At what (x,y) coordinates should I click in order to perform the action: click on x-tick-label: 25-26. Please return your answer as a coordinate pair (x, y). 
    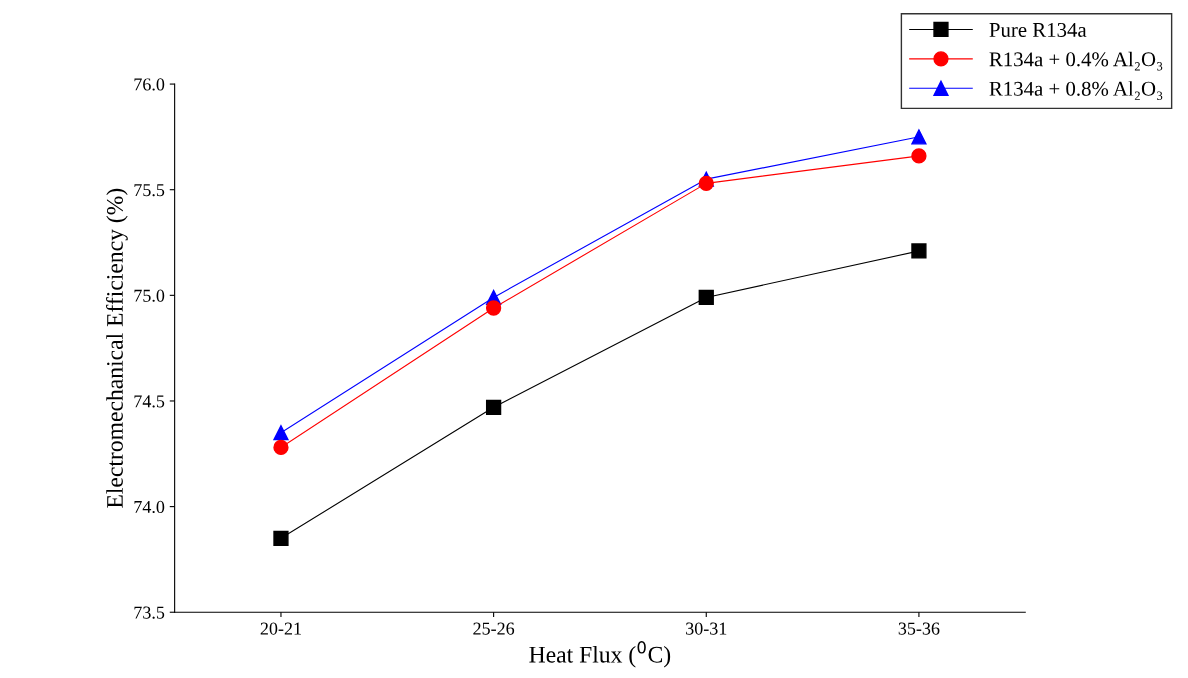
    Looking at the image, I should click on (494, 628).